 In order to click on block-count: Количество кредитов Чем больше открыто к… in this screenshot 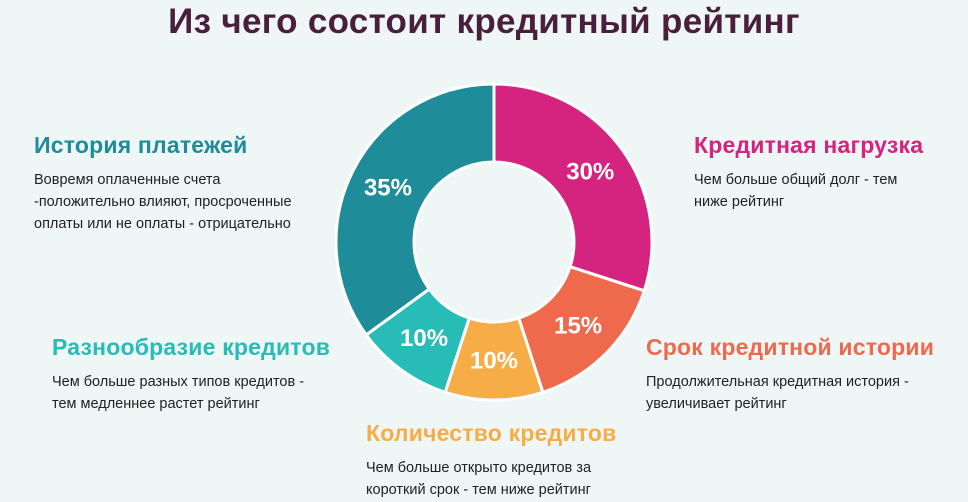, I will do `click(516, 460)`.